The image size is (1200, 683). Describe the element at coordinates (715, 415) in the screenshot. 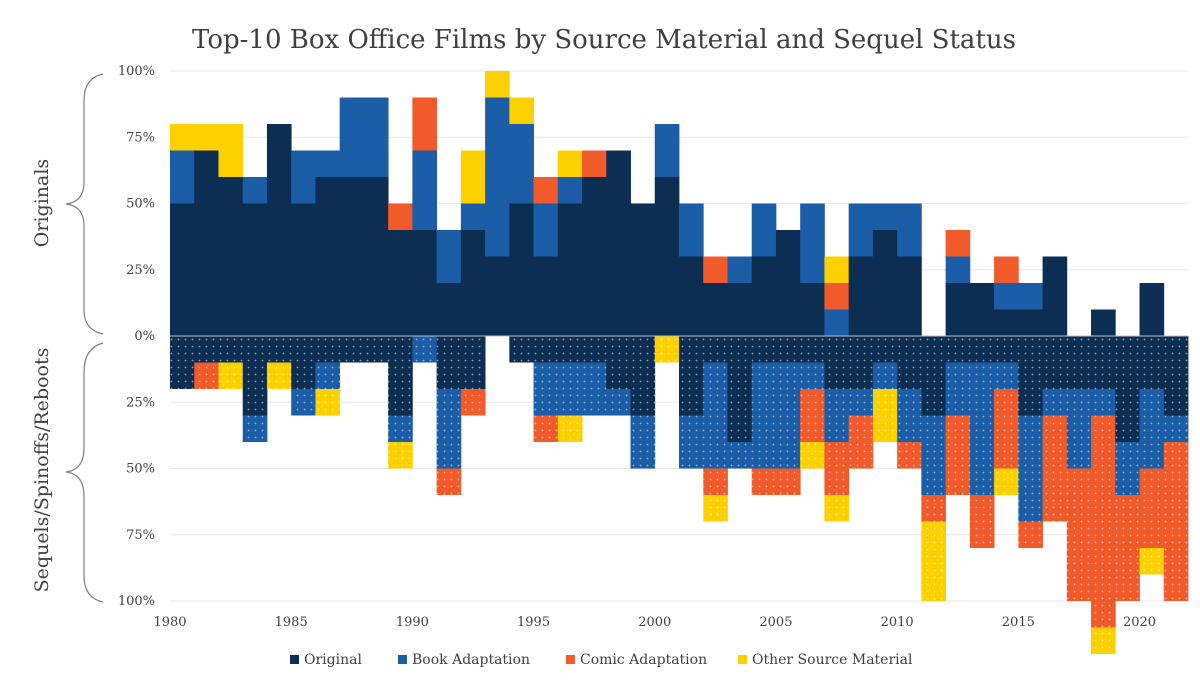

I see `bar-sequel-dots-book-2002` at that location.